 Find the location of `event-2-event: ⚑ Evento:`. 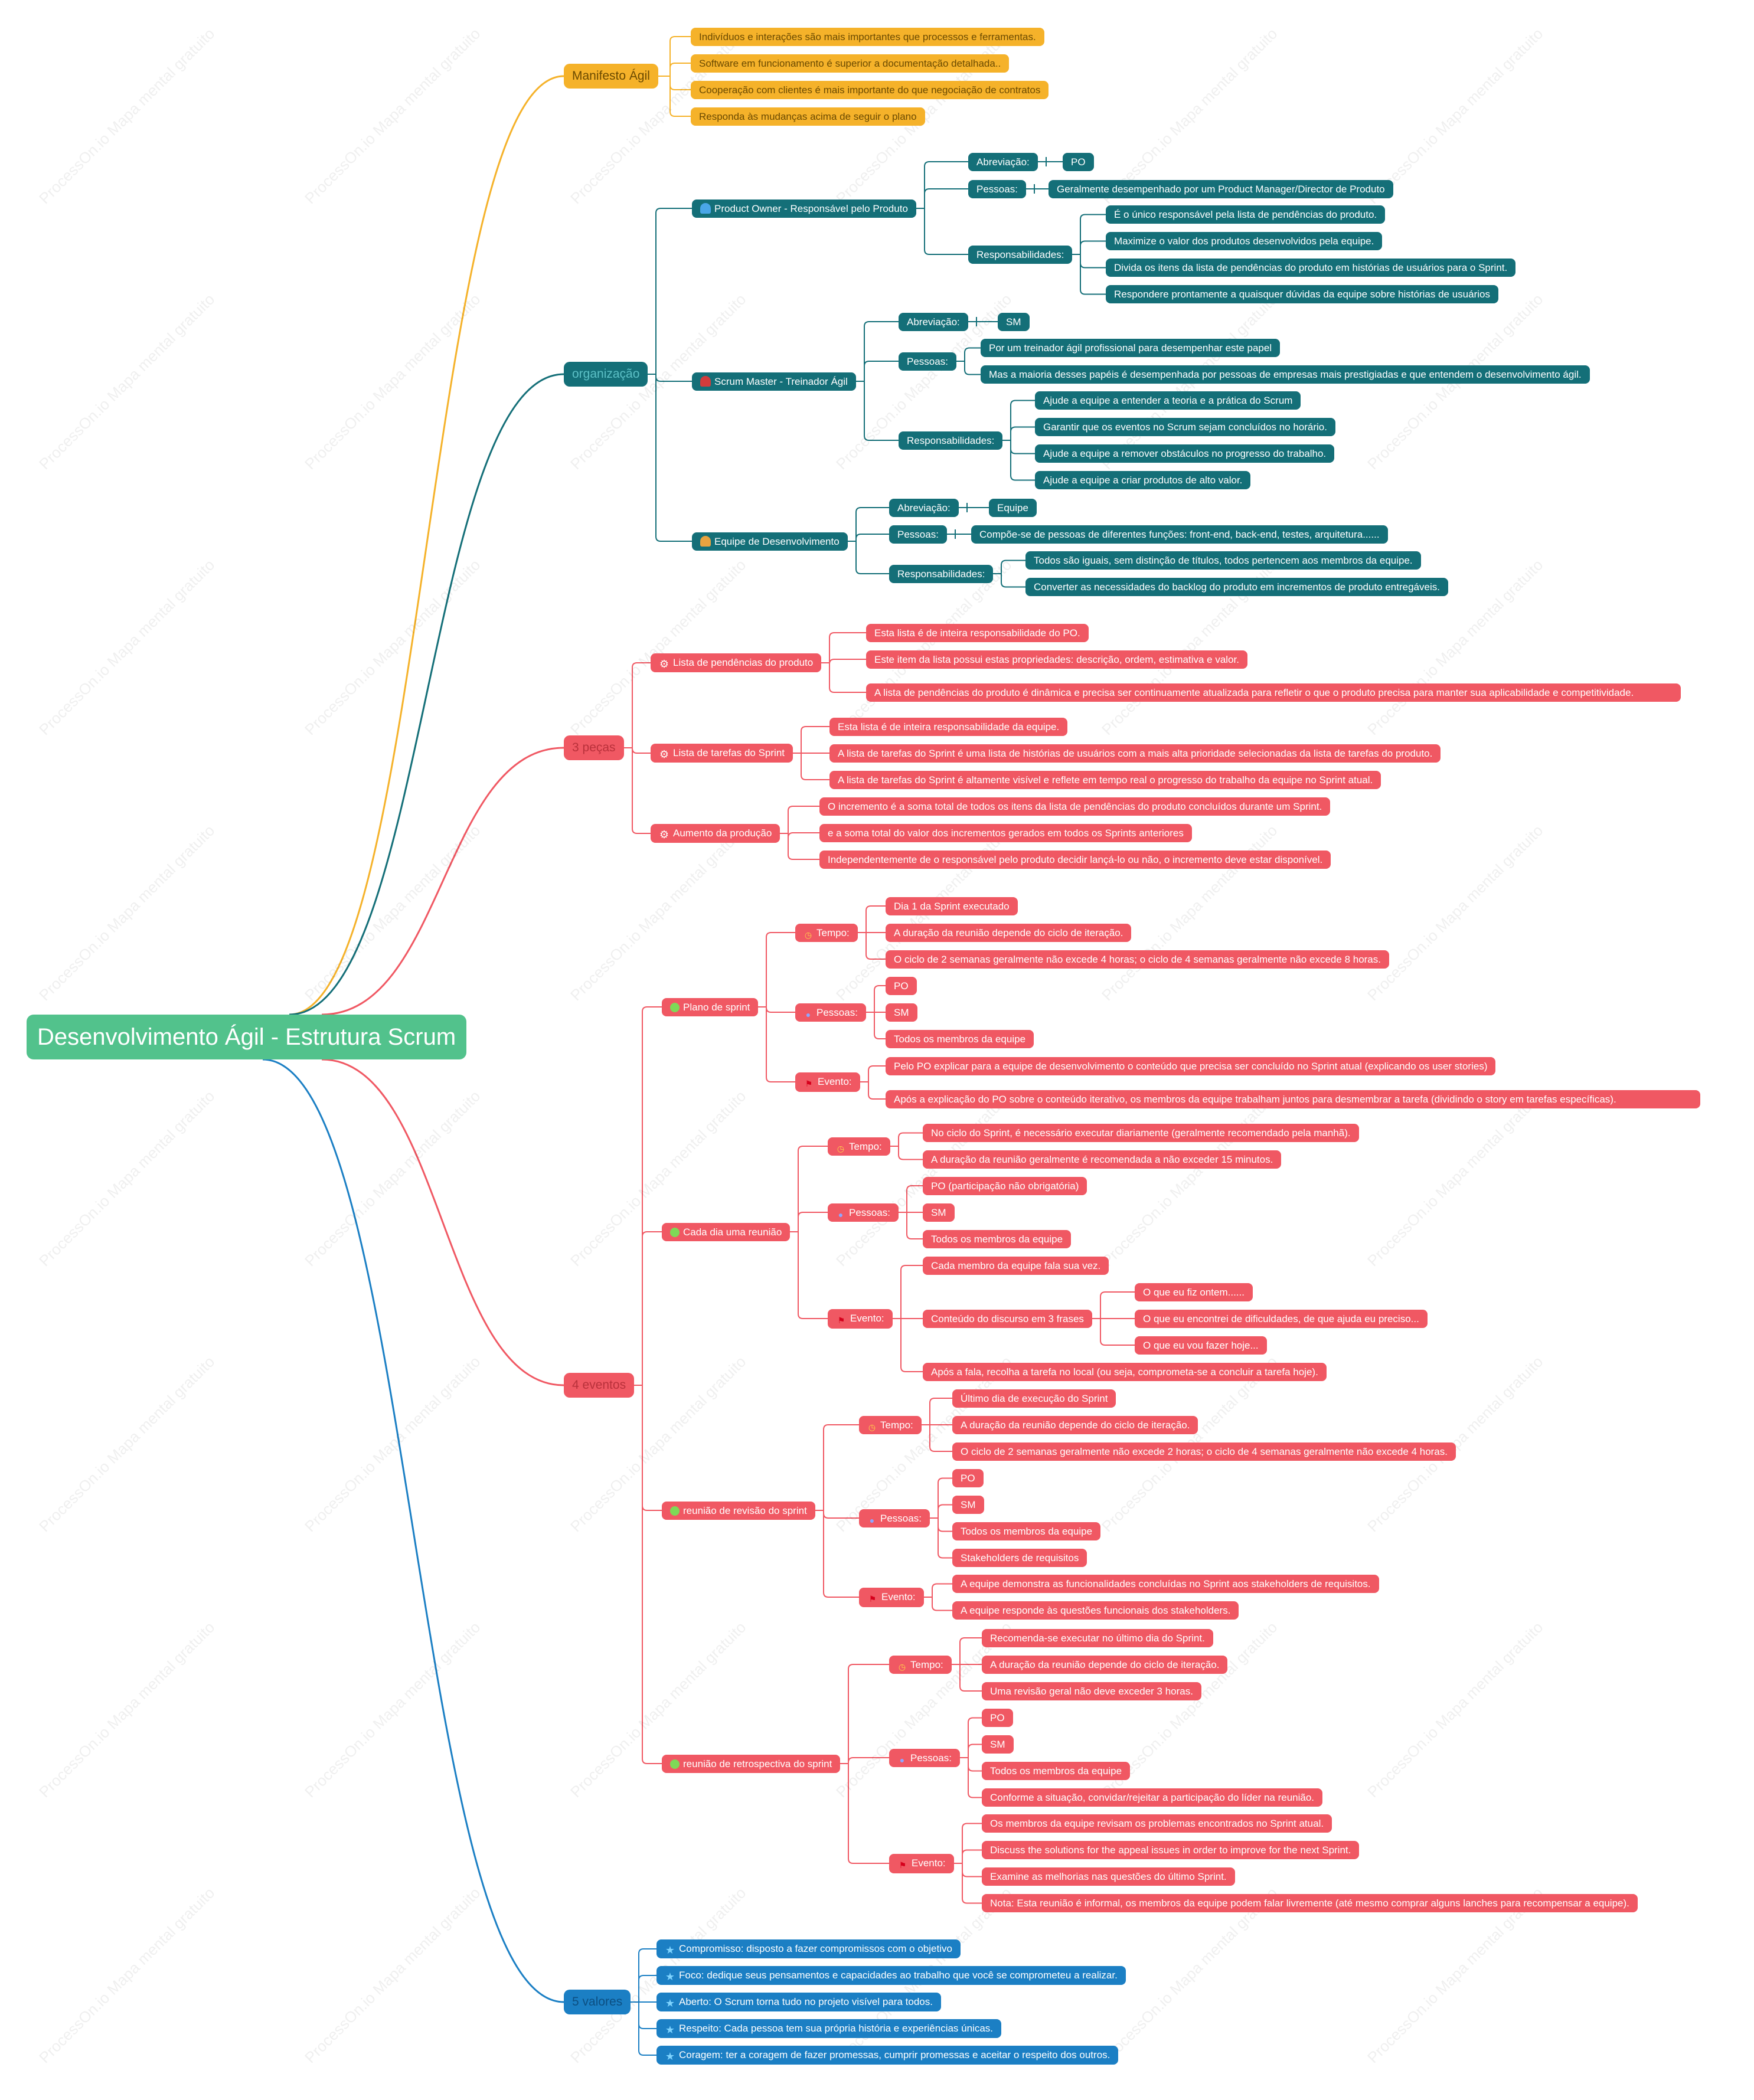

event-2-event: ⚑ Evento: is located at coordinates (860, 1319).